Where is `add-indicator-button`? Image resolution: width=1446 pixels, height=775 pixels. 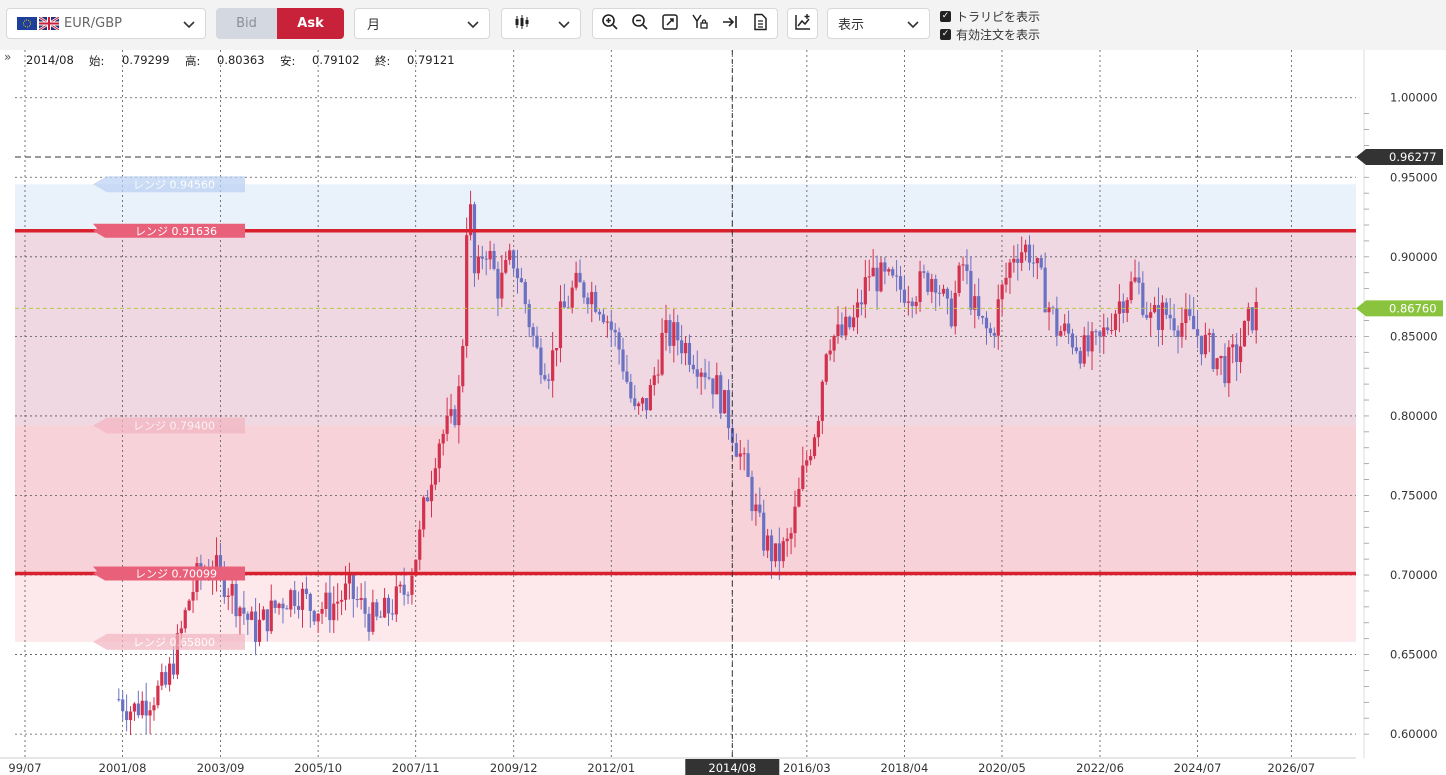 add-indicator-button is located at coordinates (802, 23).